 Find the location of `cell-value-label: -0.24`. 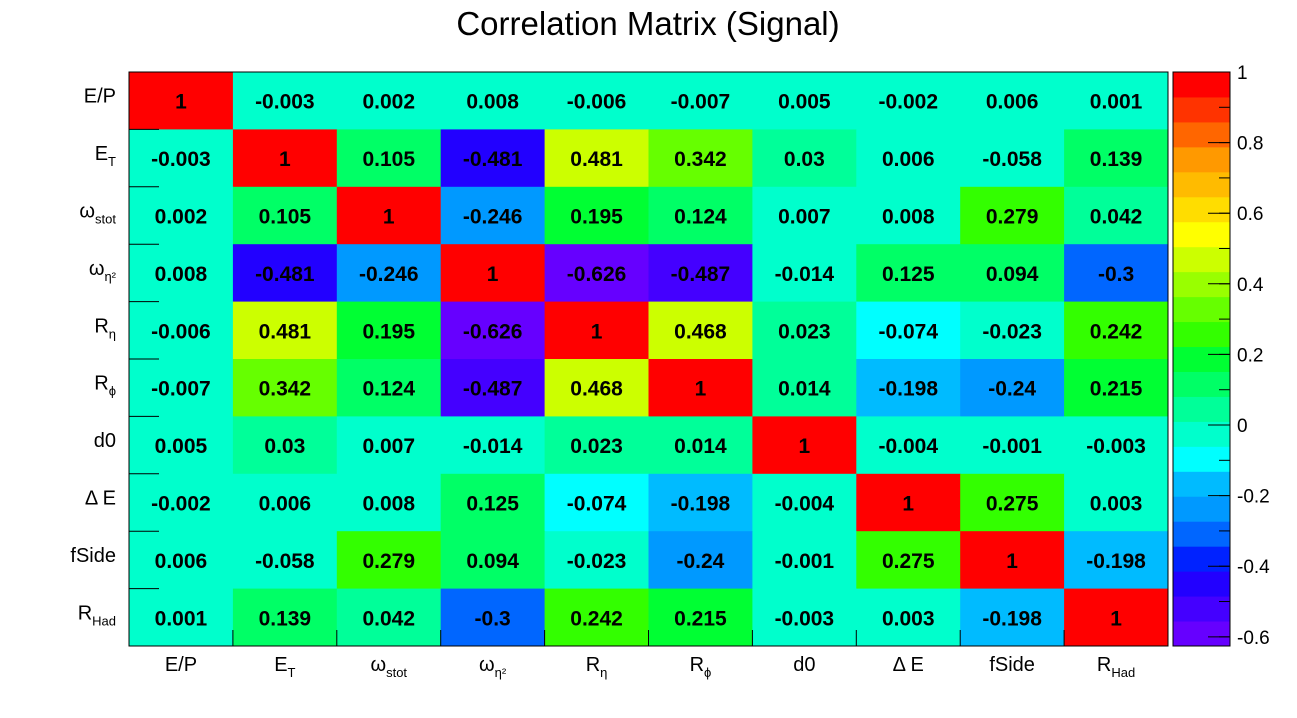

cell-value-label: -0.24 is located at coordinates (701, 561).